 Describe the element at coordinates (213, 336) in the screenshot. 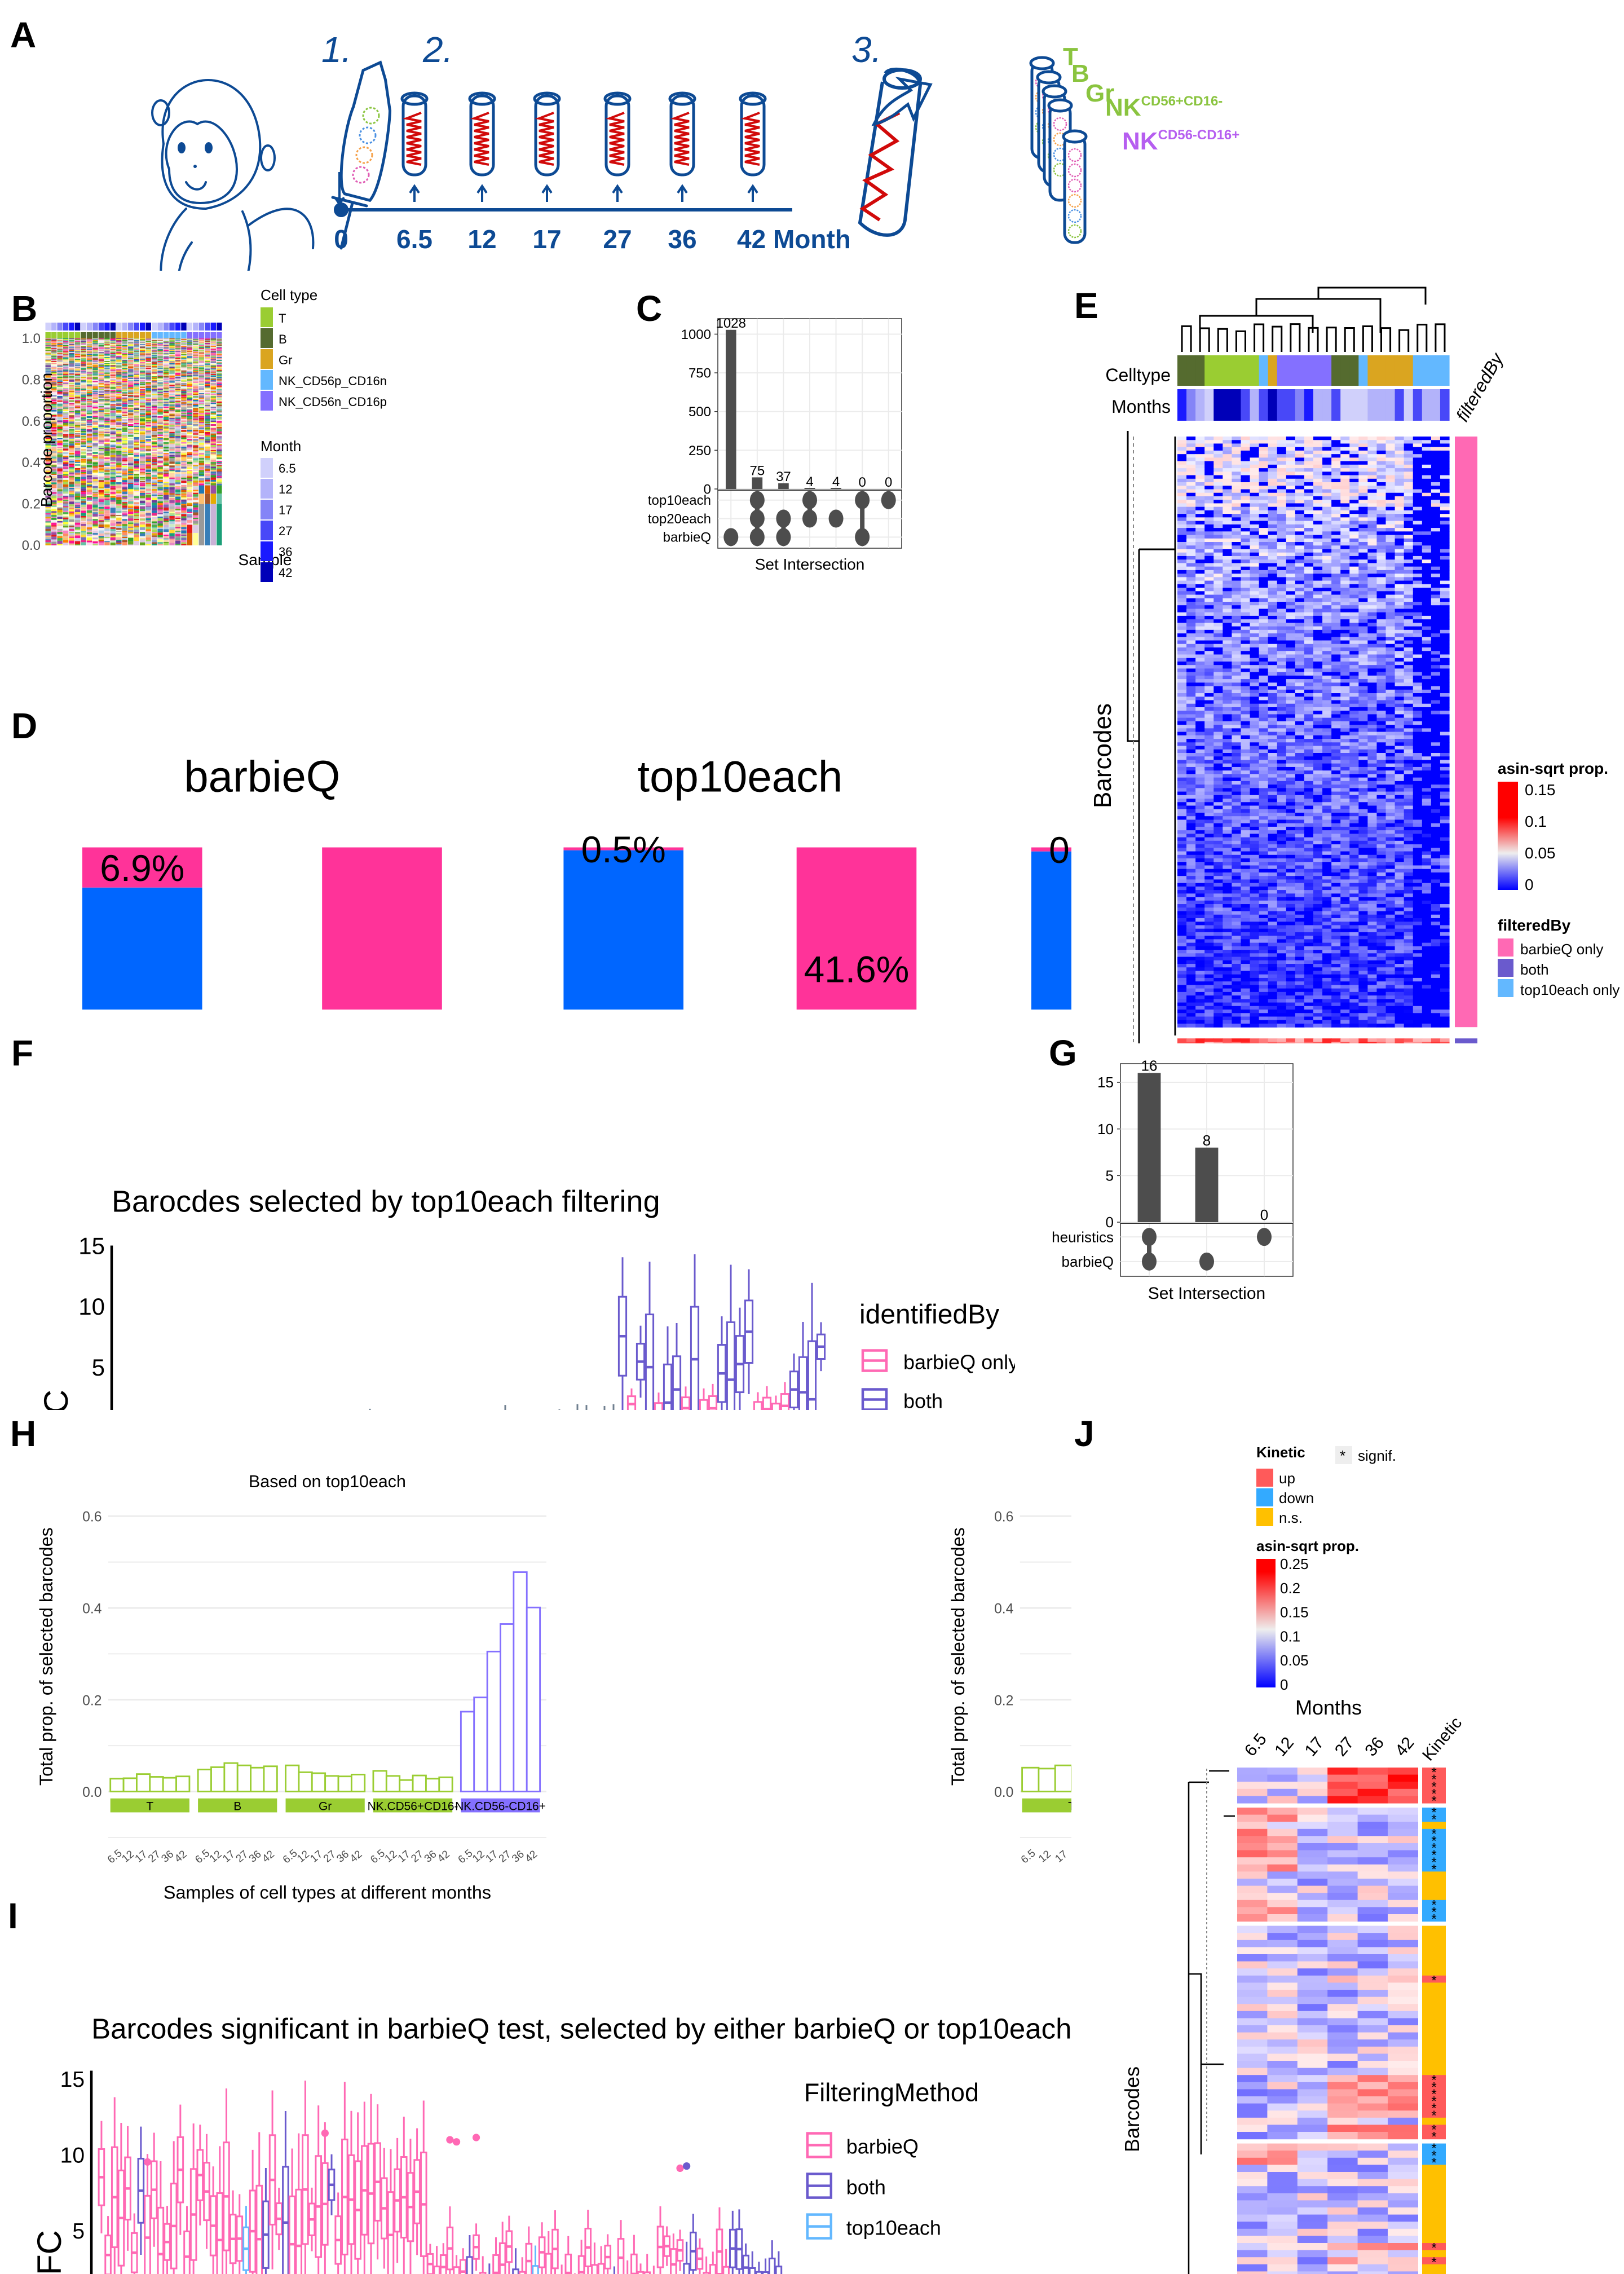

I see `celltype-cell` at that location.